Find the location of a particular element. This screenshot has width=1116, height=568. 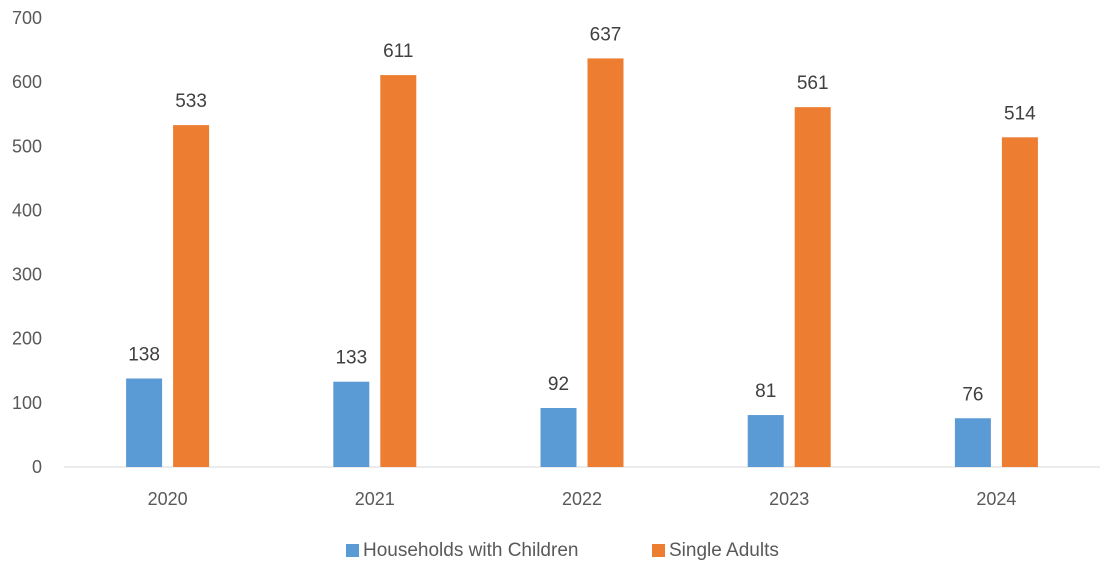

data-label: 611 is located at coordinates (398, 51).